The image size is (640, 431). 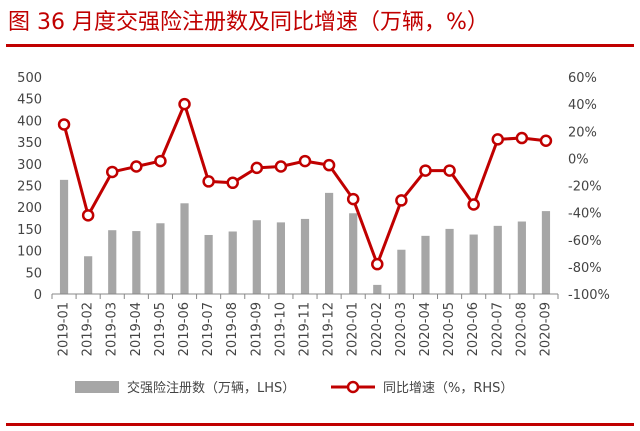 I want to click on left-tick-label: 150, so click(x=29, y=230).